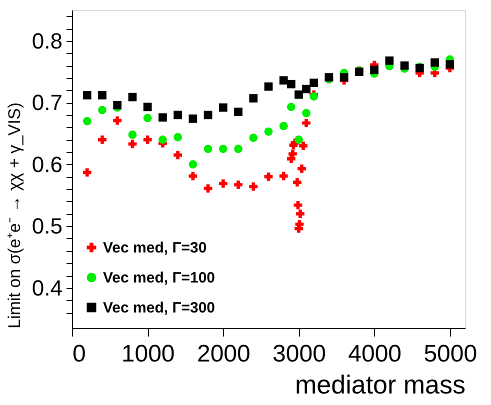  I want to click on y-tick-label: 0.8, so click(47, 41).